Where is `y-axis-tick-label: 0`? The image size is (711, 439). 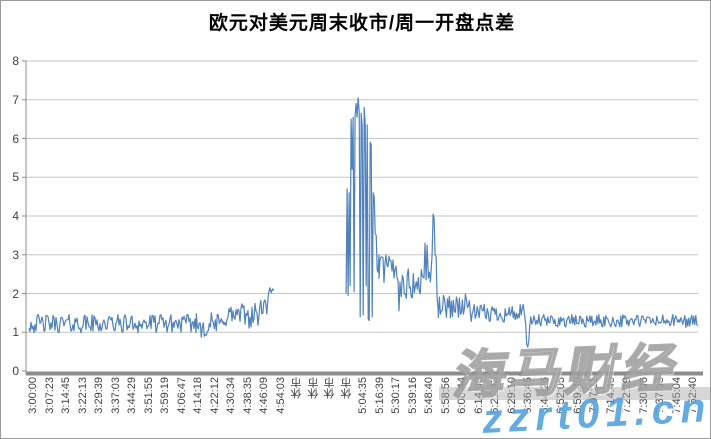 y-axis-tick-label: 0 is located at coordinates (15, 371).